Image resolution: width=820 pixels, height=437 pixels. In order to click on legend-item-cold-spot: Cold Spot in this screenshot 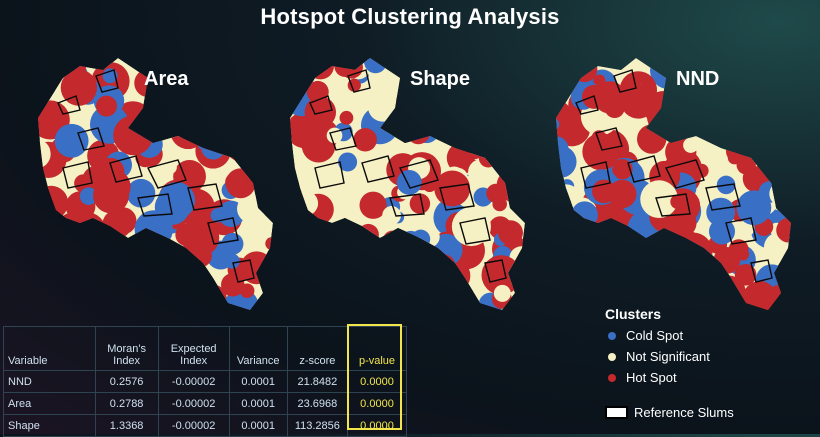, I will do `click(705, 335)`.